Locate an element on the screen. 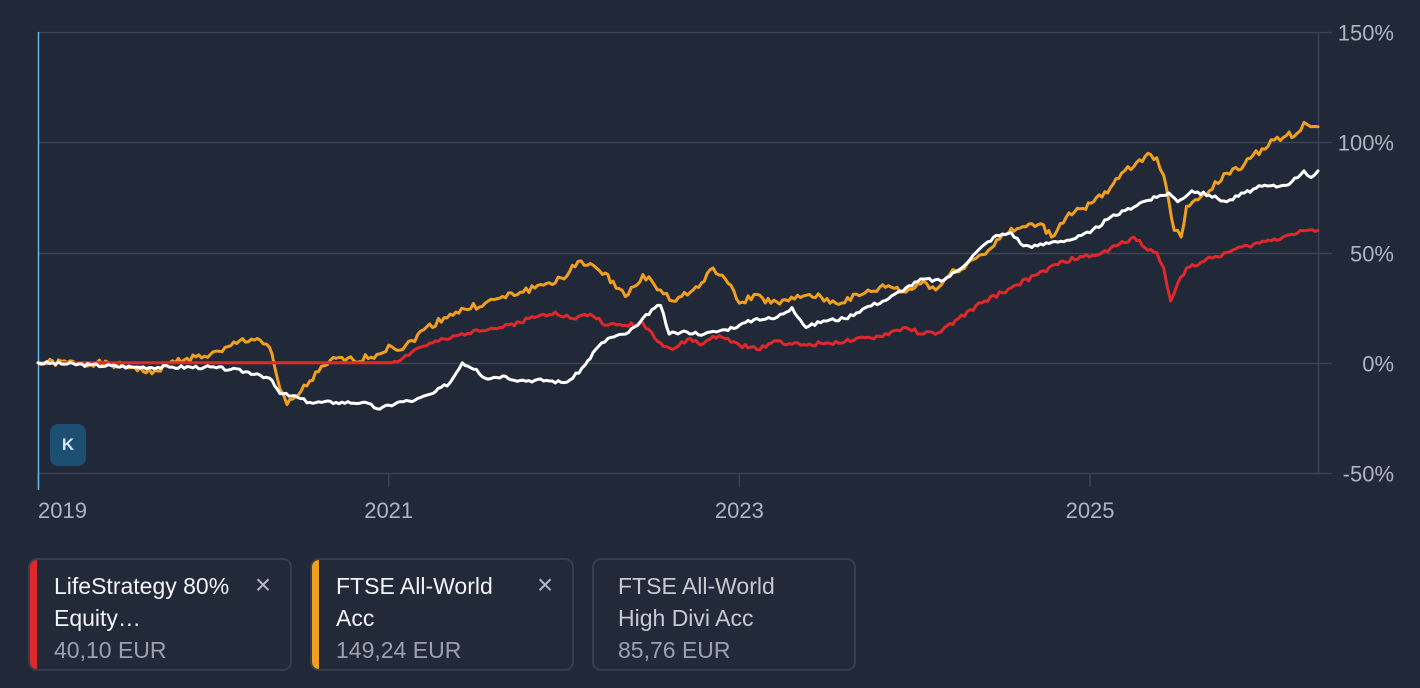 This screenshot has width=1420, height=688. legend-card-all-world-acc: FTSE All-World Acc 149,24 EUR × is located at coordinates (442, 614).